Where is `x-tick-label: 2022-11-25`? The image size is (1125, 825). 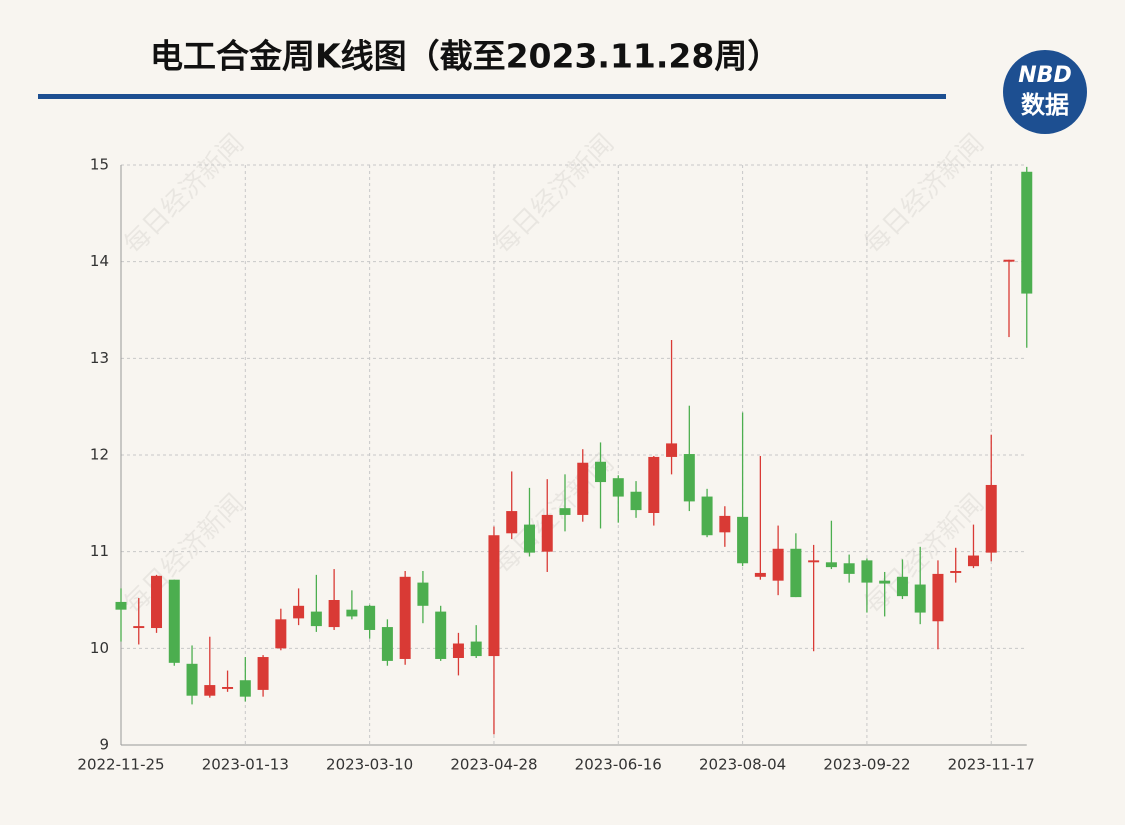 x-tick-label: 2022-11-25 is located at coordinates (120, 765).